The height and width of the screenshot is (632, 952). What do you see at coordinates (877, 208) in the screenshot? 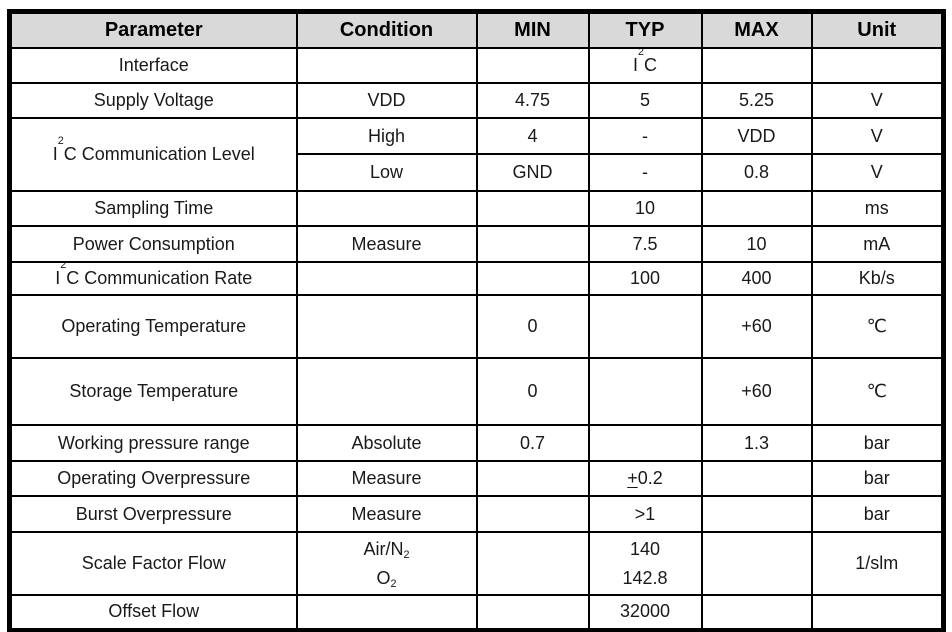
I see `table-cell: ms` at bounding box center [877, 208].